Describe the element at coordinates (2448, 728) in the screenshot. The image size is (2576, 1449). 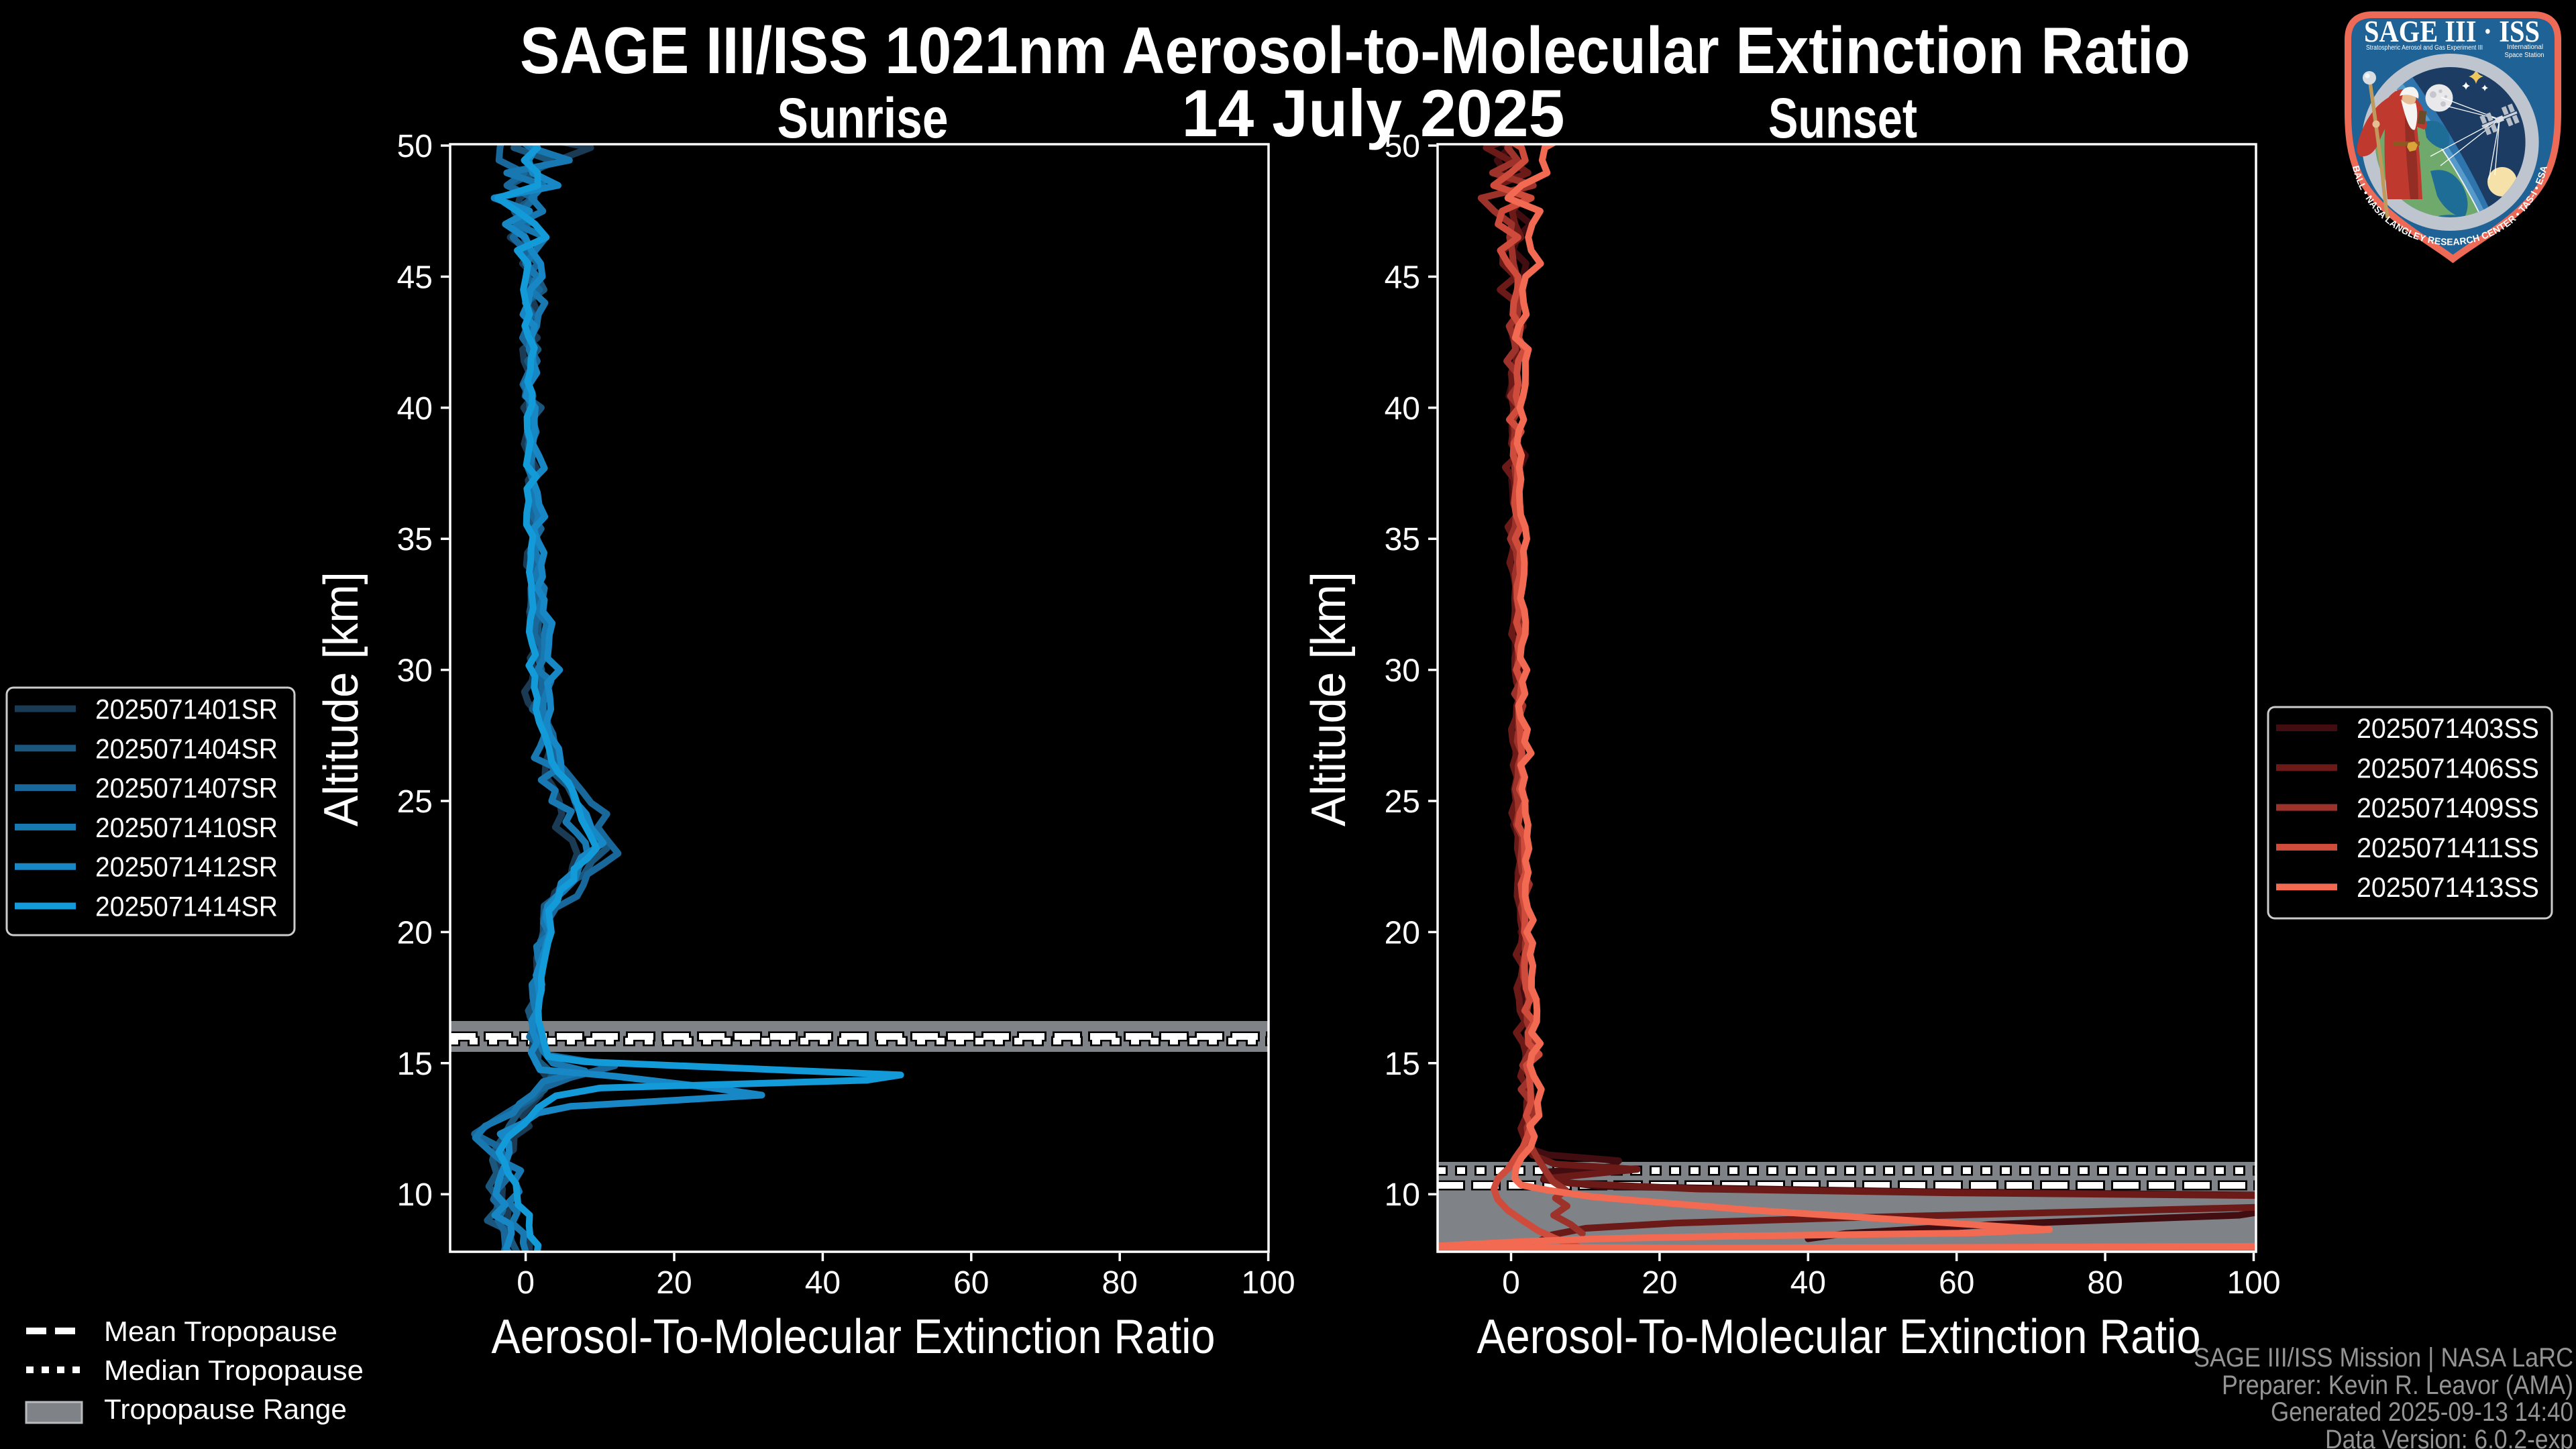
I see `svg-text: 2025071403SS` at that location.